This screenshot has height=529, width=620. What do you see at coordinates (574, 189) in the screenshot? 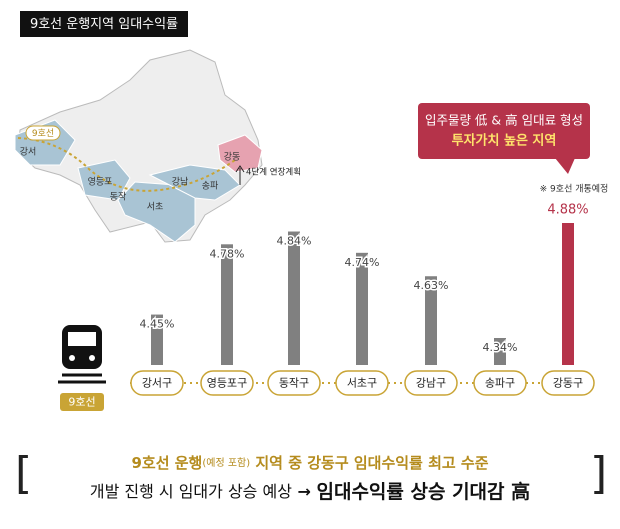
I see `note: ※ 9호선 개통예정` at bounding box center [574, 189].